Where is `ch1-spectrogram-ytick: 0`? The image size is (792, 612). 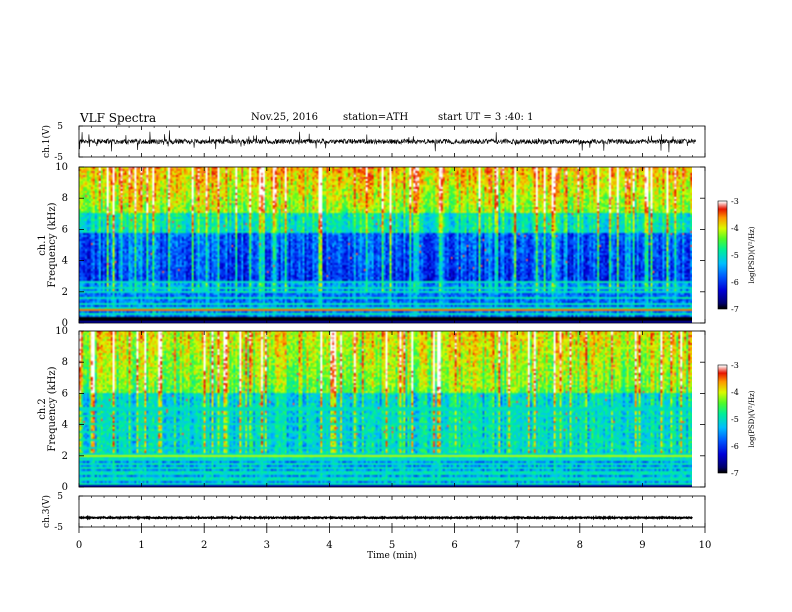
ch1-spectrogram-ytick: 0 is located at coordinates (65, 323).